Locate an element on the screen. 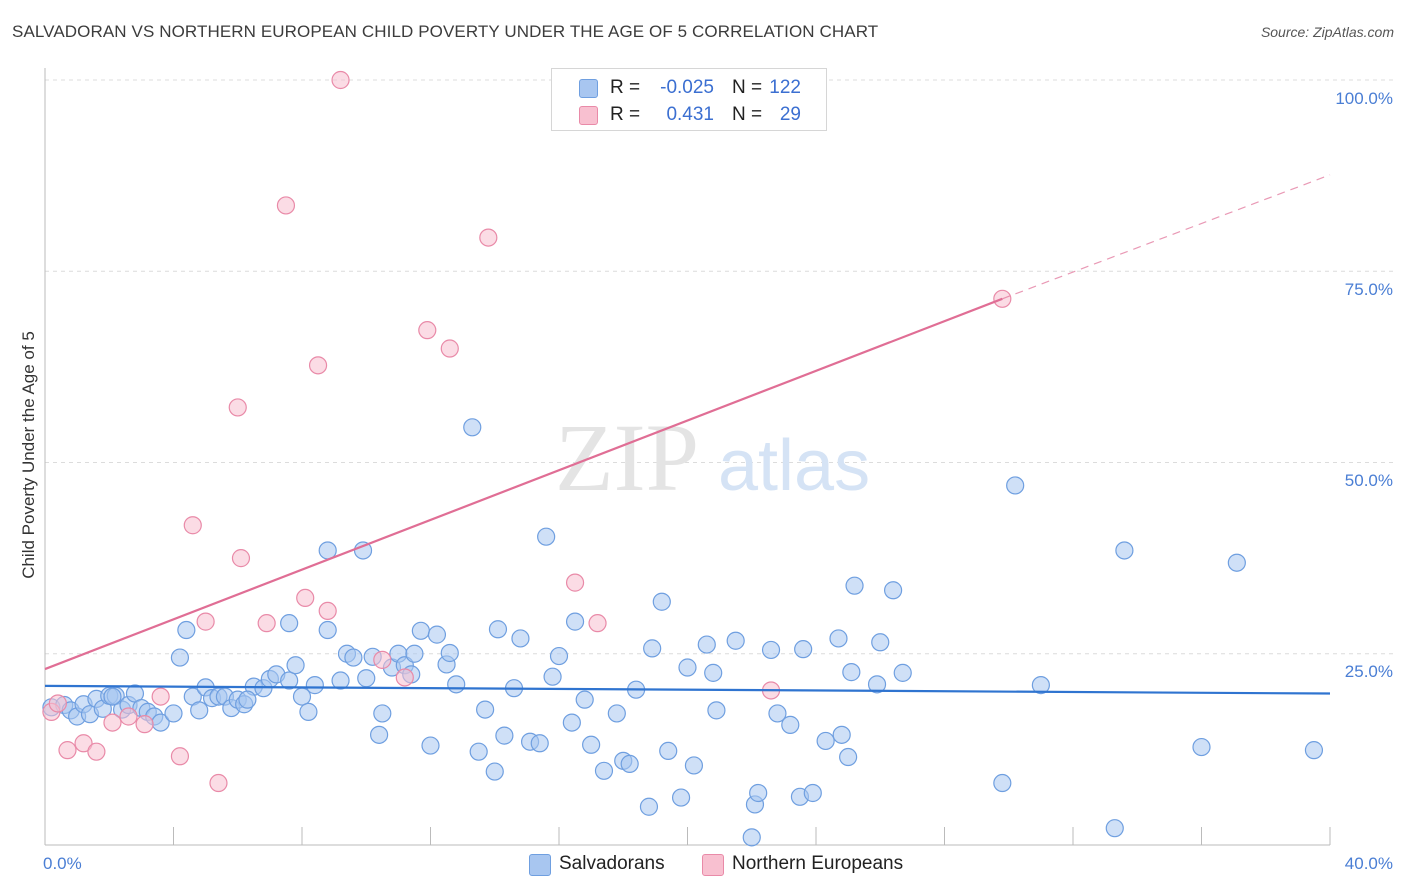  source-label: Source: ZipAtlas.com is located at coordinates (1327, 32).